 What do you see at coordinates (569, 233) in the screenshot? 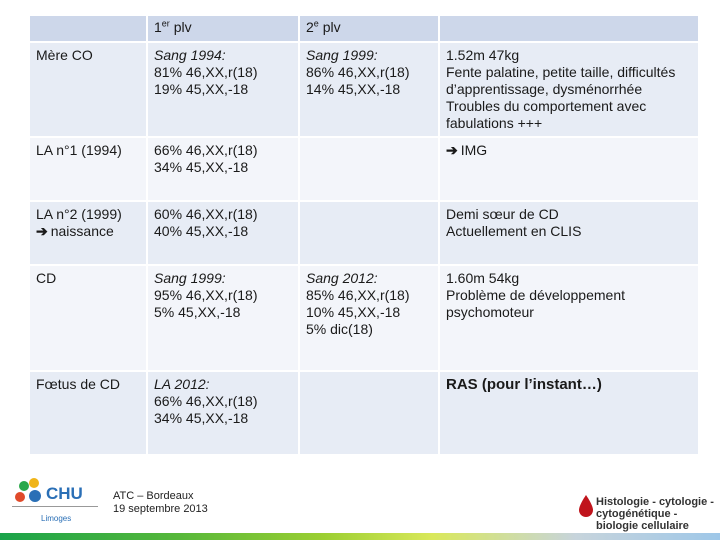
I see `notes-cell: Demi sœur de CD Actuellement en CLIS` at bounding box center [569, 233].